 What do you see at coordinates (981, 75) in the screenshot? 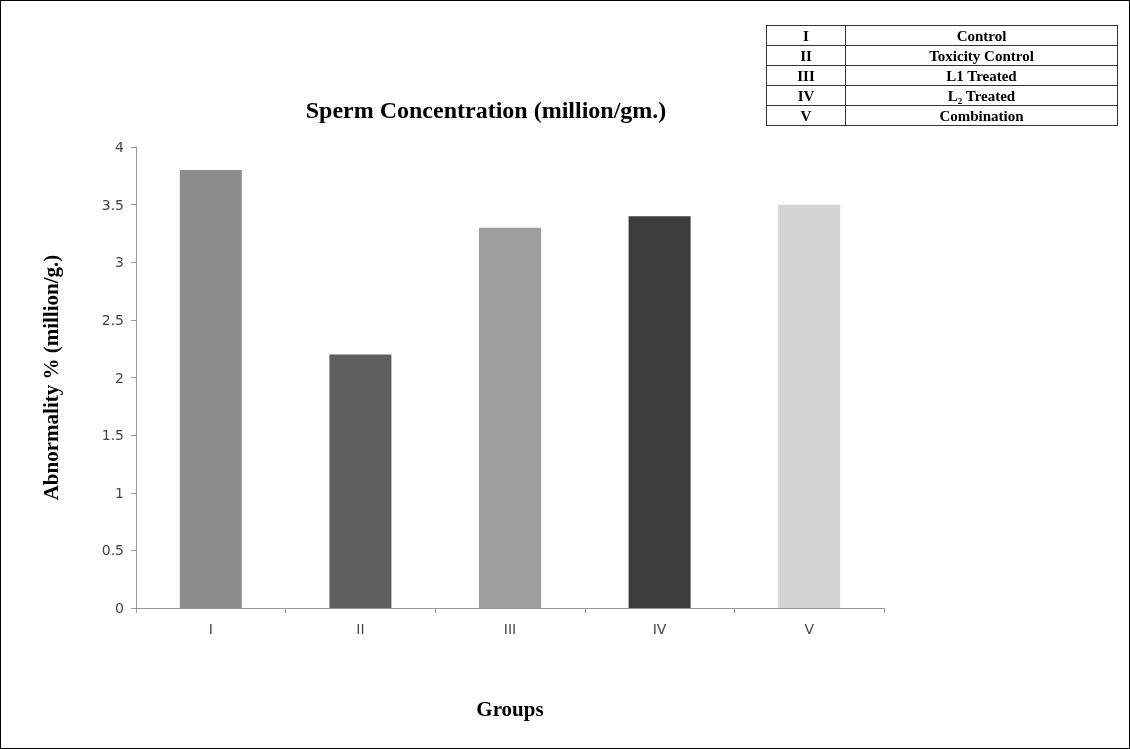
I see `text: L1 Treated` at bounding box center [981, 75].